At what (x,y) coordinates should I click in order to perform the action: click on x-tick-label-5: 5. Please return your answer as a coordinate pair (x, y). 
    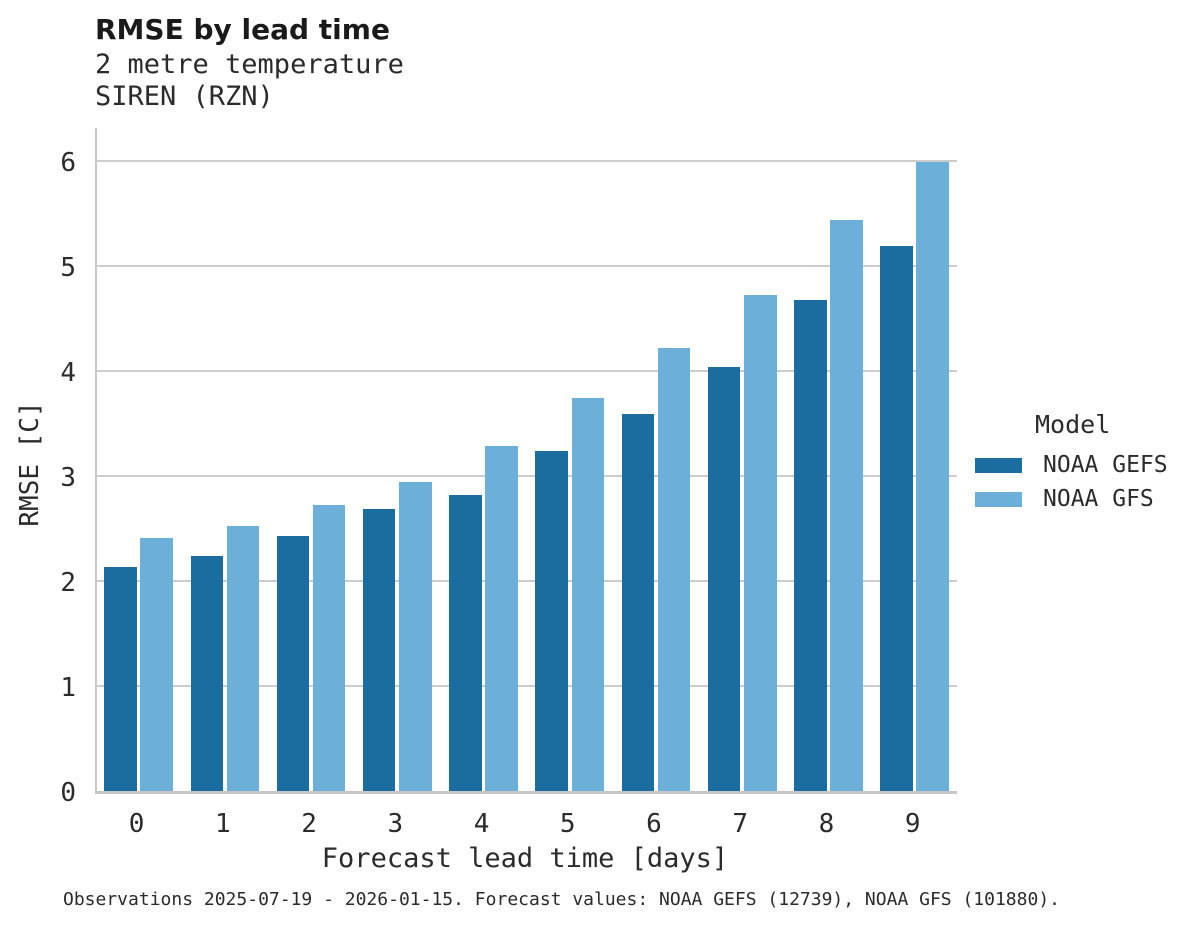
    Looking at the image, I should click on (567, 824).